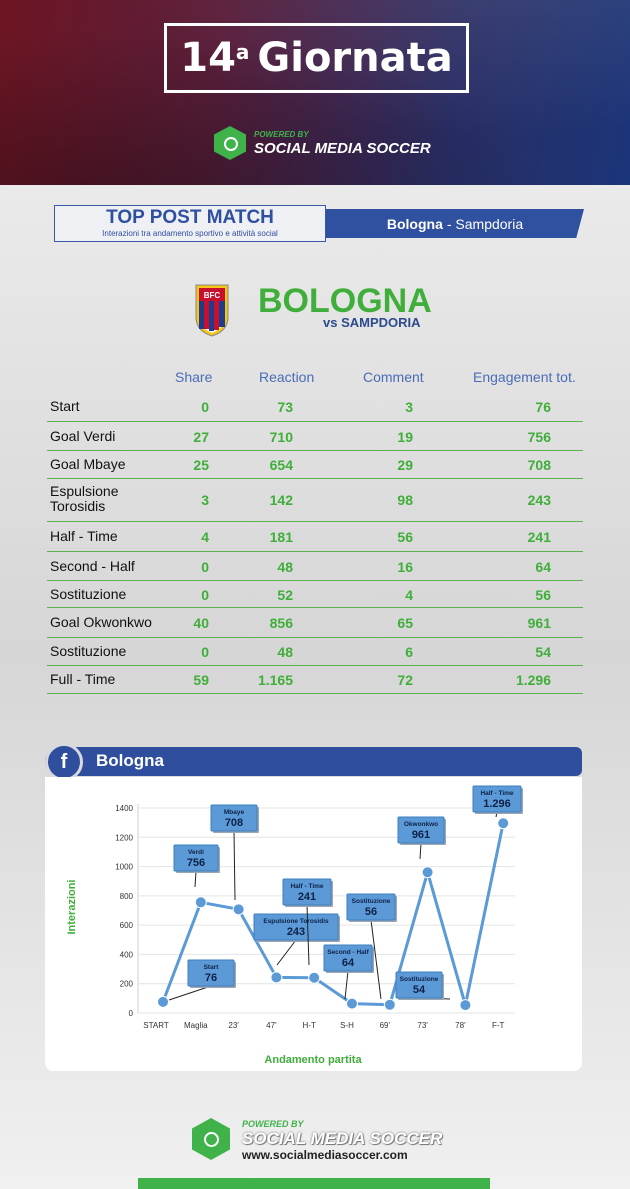 This screenshot has width=630, height=1189. I want to click on cell-engagement: 708, so click(539, 465).